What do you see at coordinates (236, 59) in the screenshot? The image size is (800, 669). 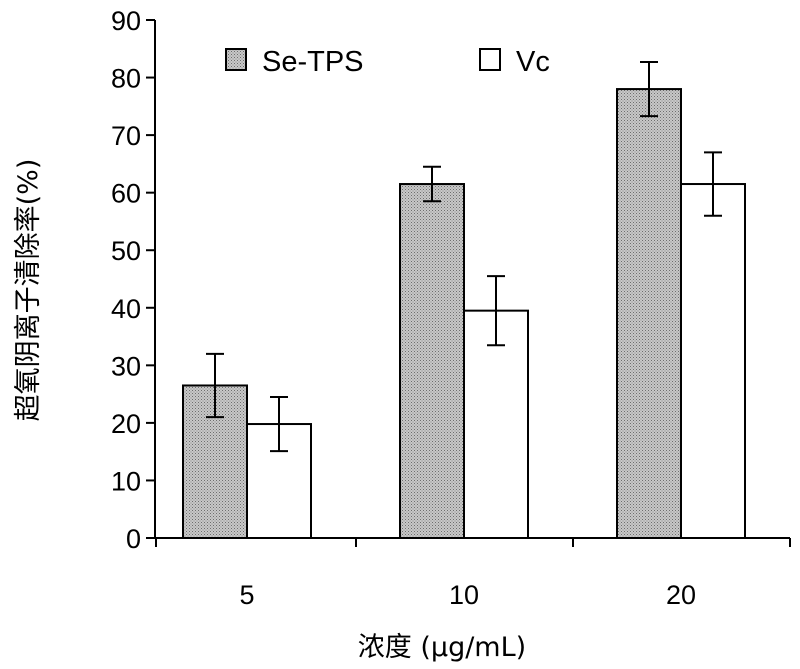 I see `legend-swatch-se-tps` at bounding box center [236, 59].